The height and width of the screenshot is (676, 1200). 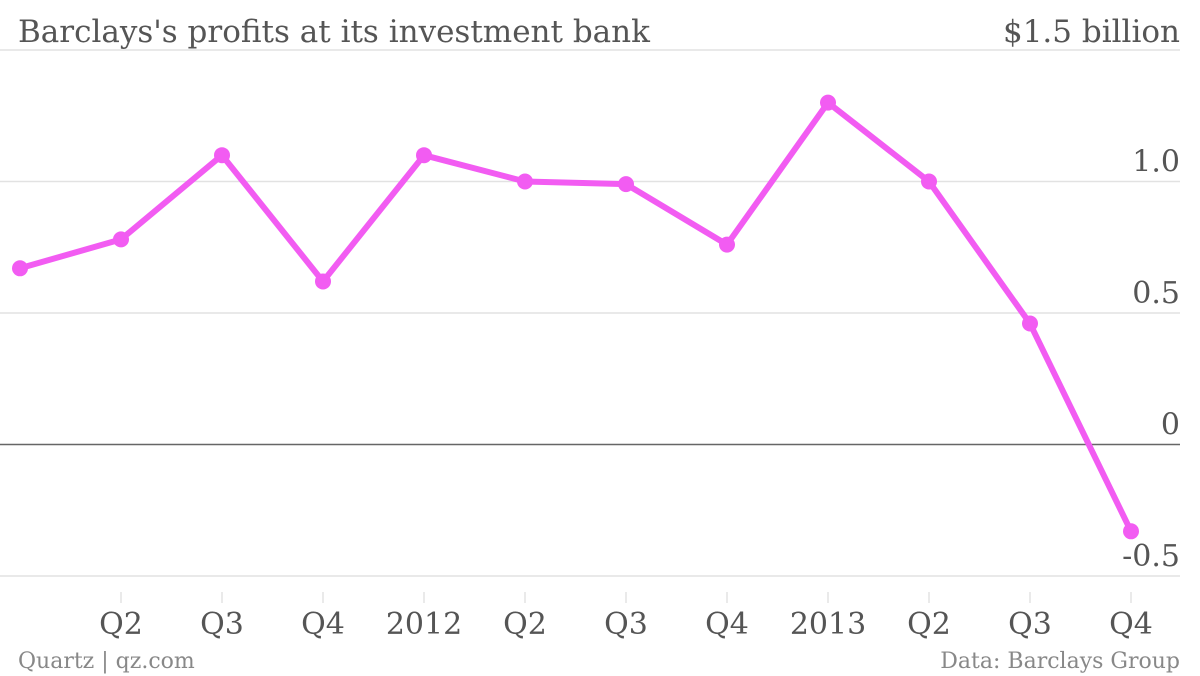 What do you see at coordinates (106, 661) in the screenshot?
I see `credit-text: Quartz | qz.com` at bounding box center [106, 661].